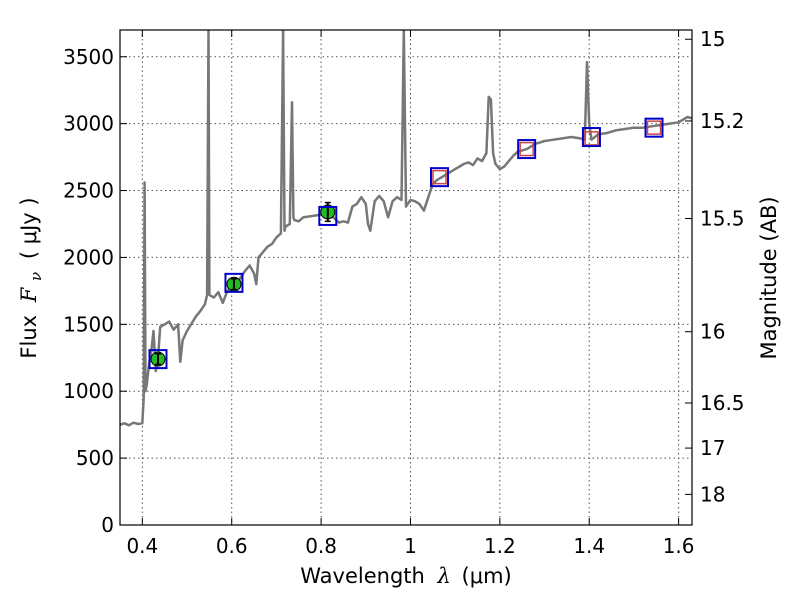 The width and height of the screenshot is (800, 600). What do you see at coordinates (88, 57) in the screenshot?
I see `y-tick-label: 3500` at bounding box center [88, 57].